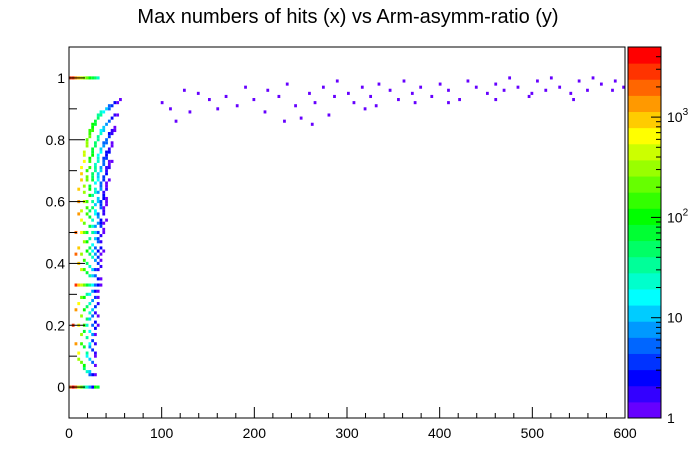 The height and width of the screenshot is (472, 696). What do you see at coordinates (675, 318) in the screenshot?
I see `colorbar-label: 10` at bounding box center [675, 318].